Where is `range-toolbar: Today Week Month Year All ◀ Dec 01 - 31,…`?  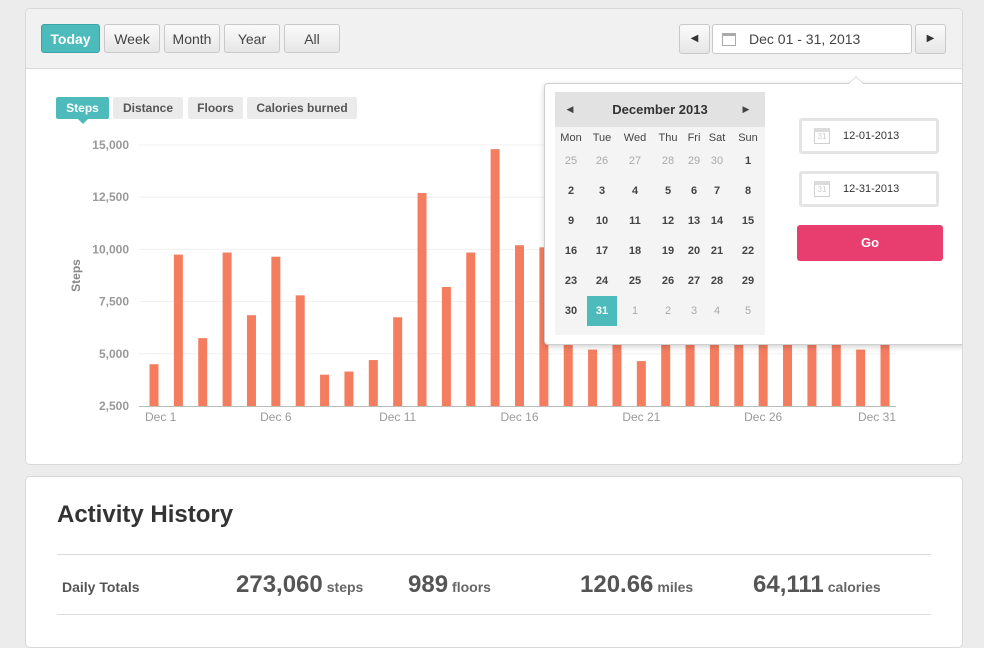
range-toolbar: Today Week Month Year All ◀ Dec 01 - 31,… is located at coordinates (494, 39).